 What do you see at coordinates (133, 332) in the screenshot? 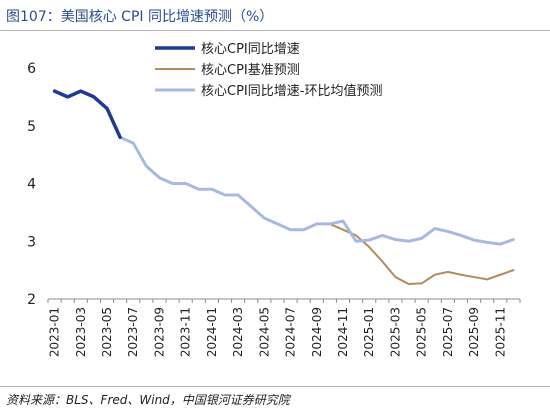
I see `x-tick-label: 2023-07` at bounding box center [133, 332].